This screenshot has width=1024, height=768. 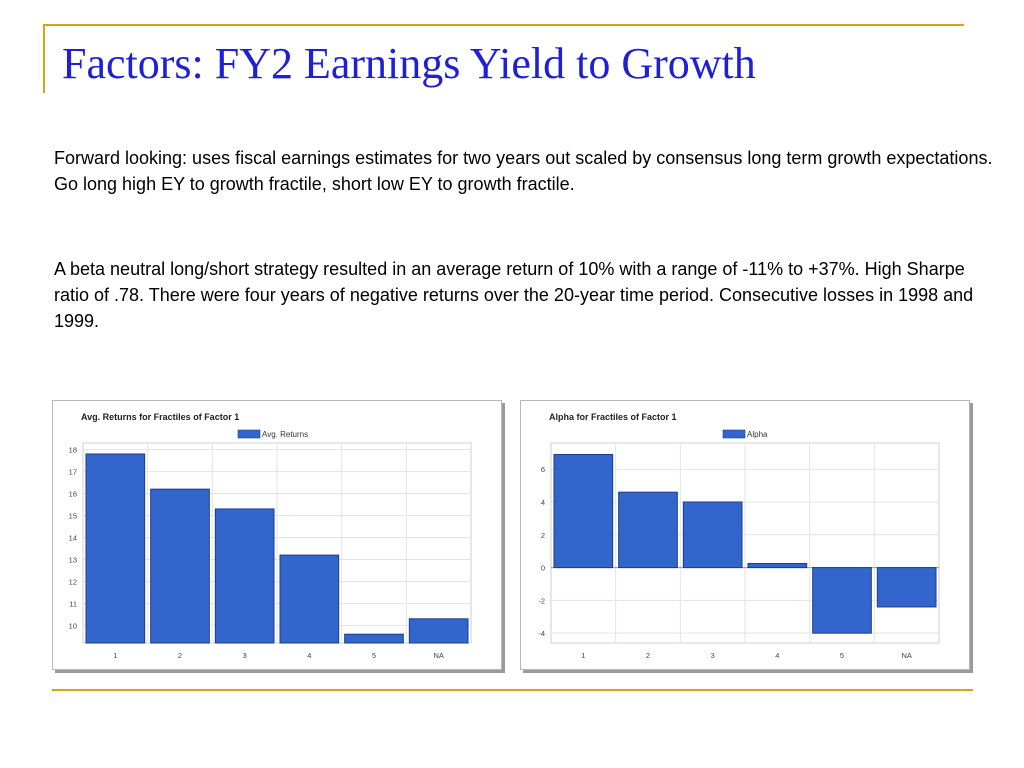 What do you see at coordinates (543, 502) in the screenshot?
I see `y-tick-label: 4` at bounding box center [543, 502].